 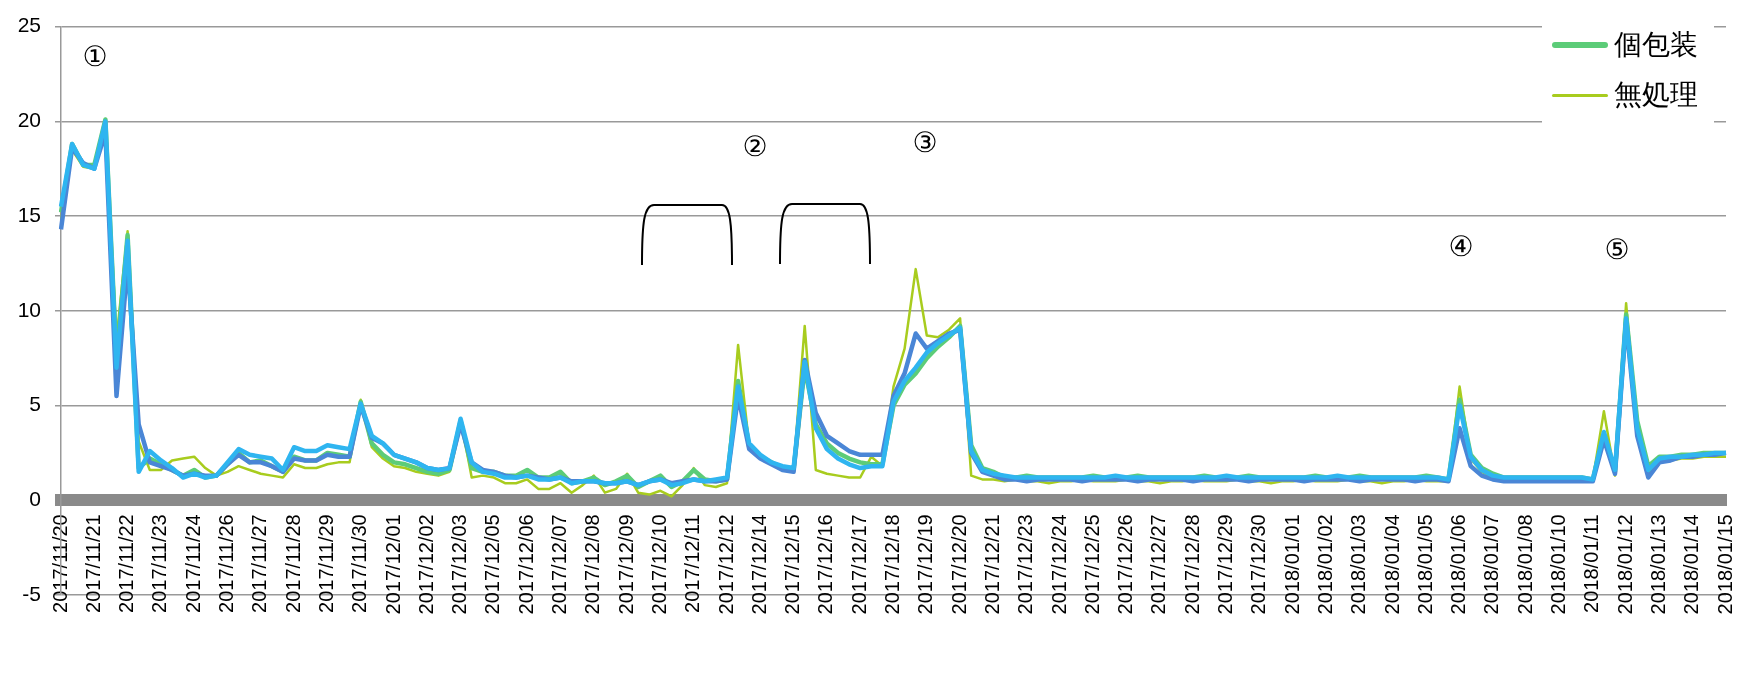 What do you see at coordinates (59, 563) in the screenshot?
I see `x-tick-label: 2017/11/20` at bounding box center [59, 563].